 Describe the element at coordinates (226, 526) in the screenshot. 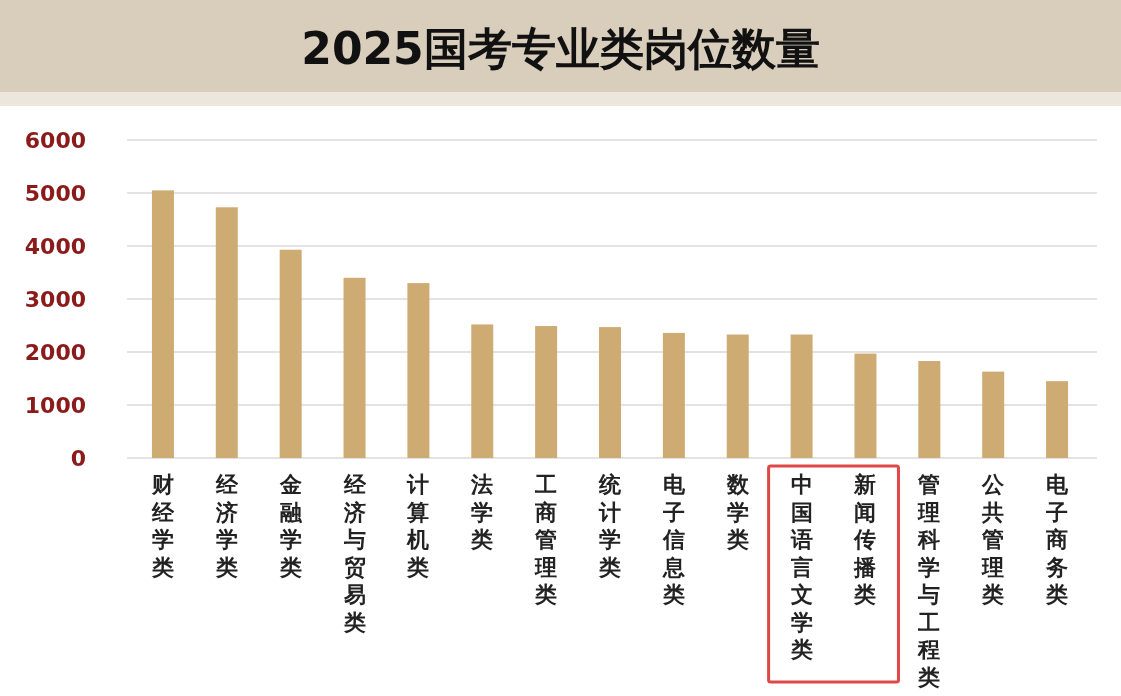

I see `x-tick-label: 经济学类` at that location.